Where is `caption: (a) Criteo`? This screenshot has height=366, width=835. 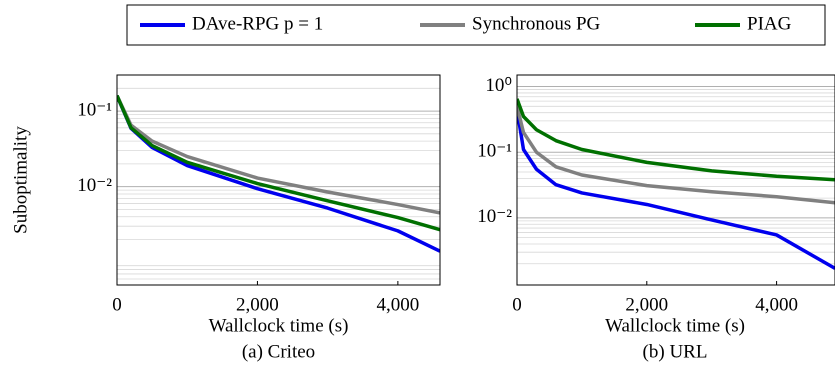 caption: (a) Criteo is located at coordinates (278, 351).